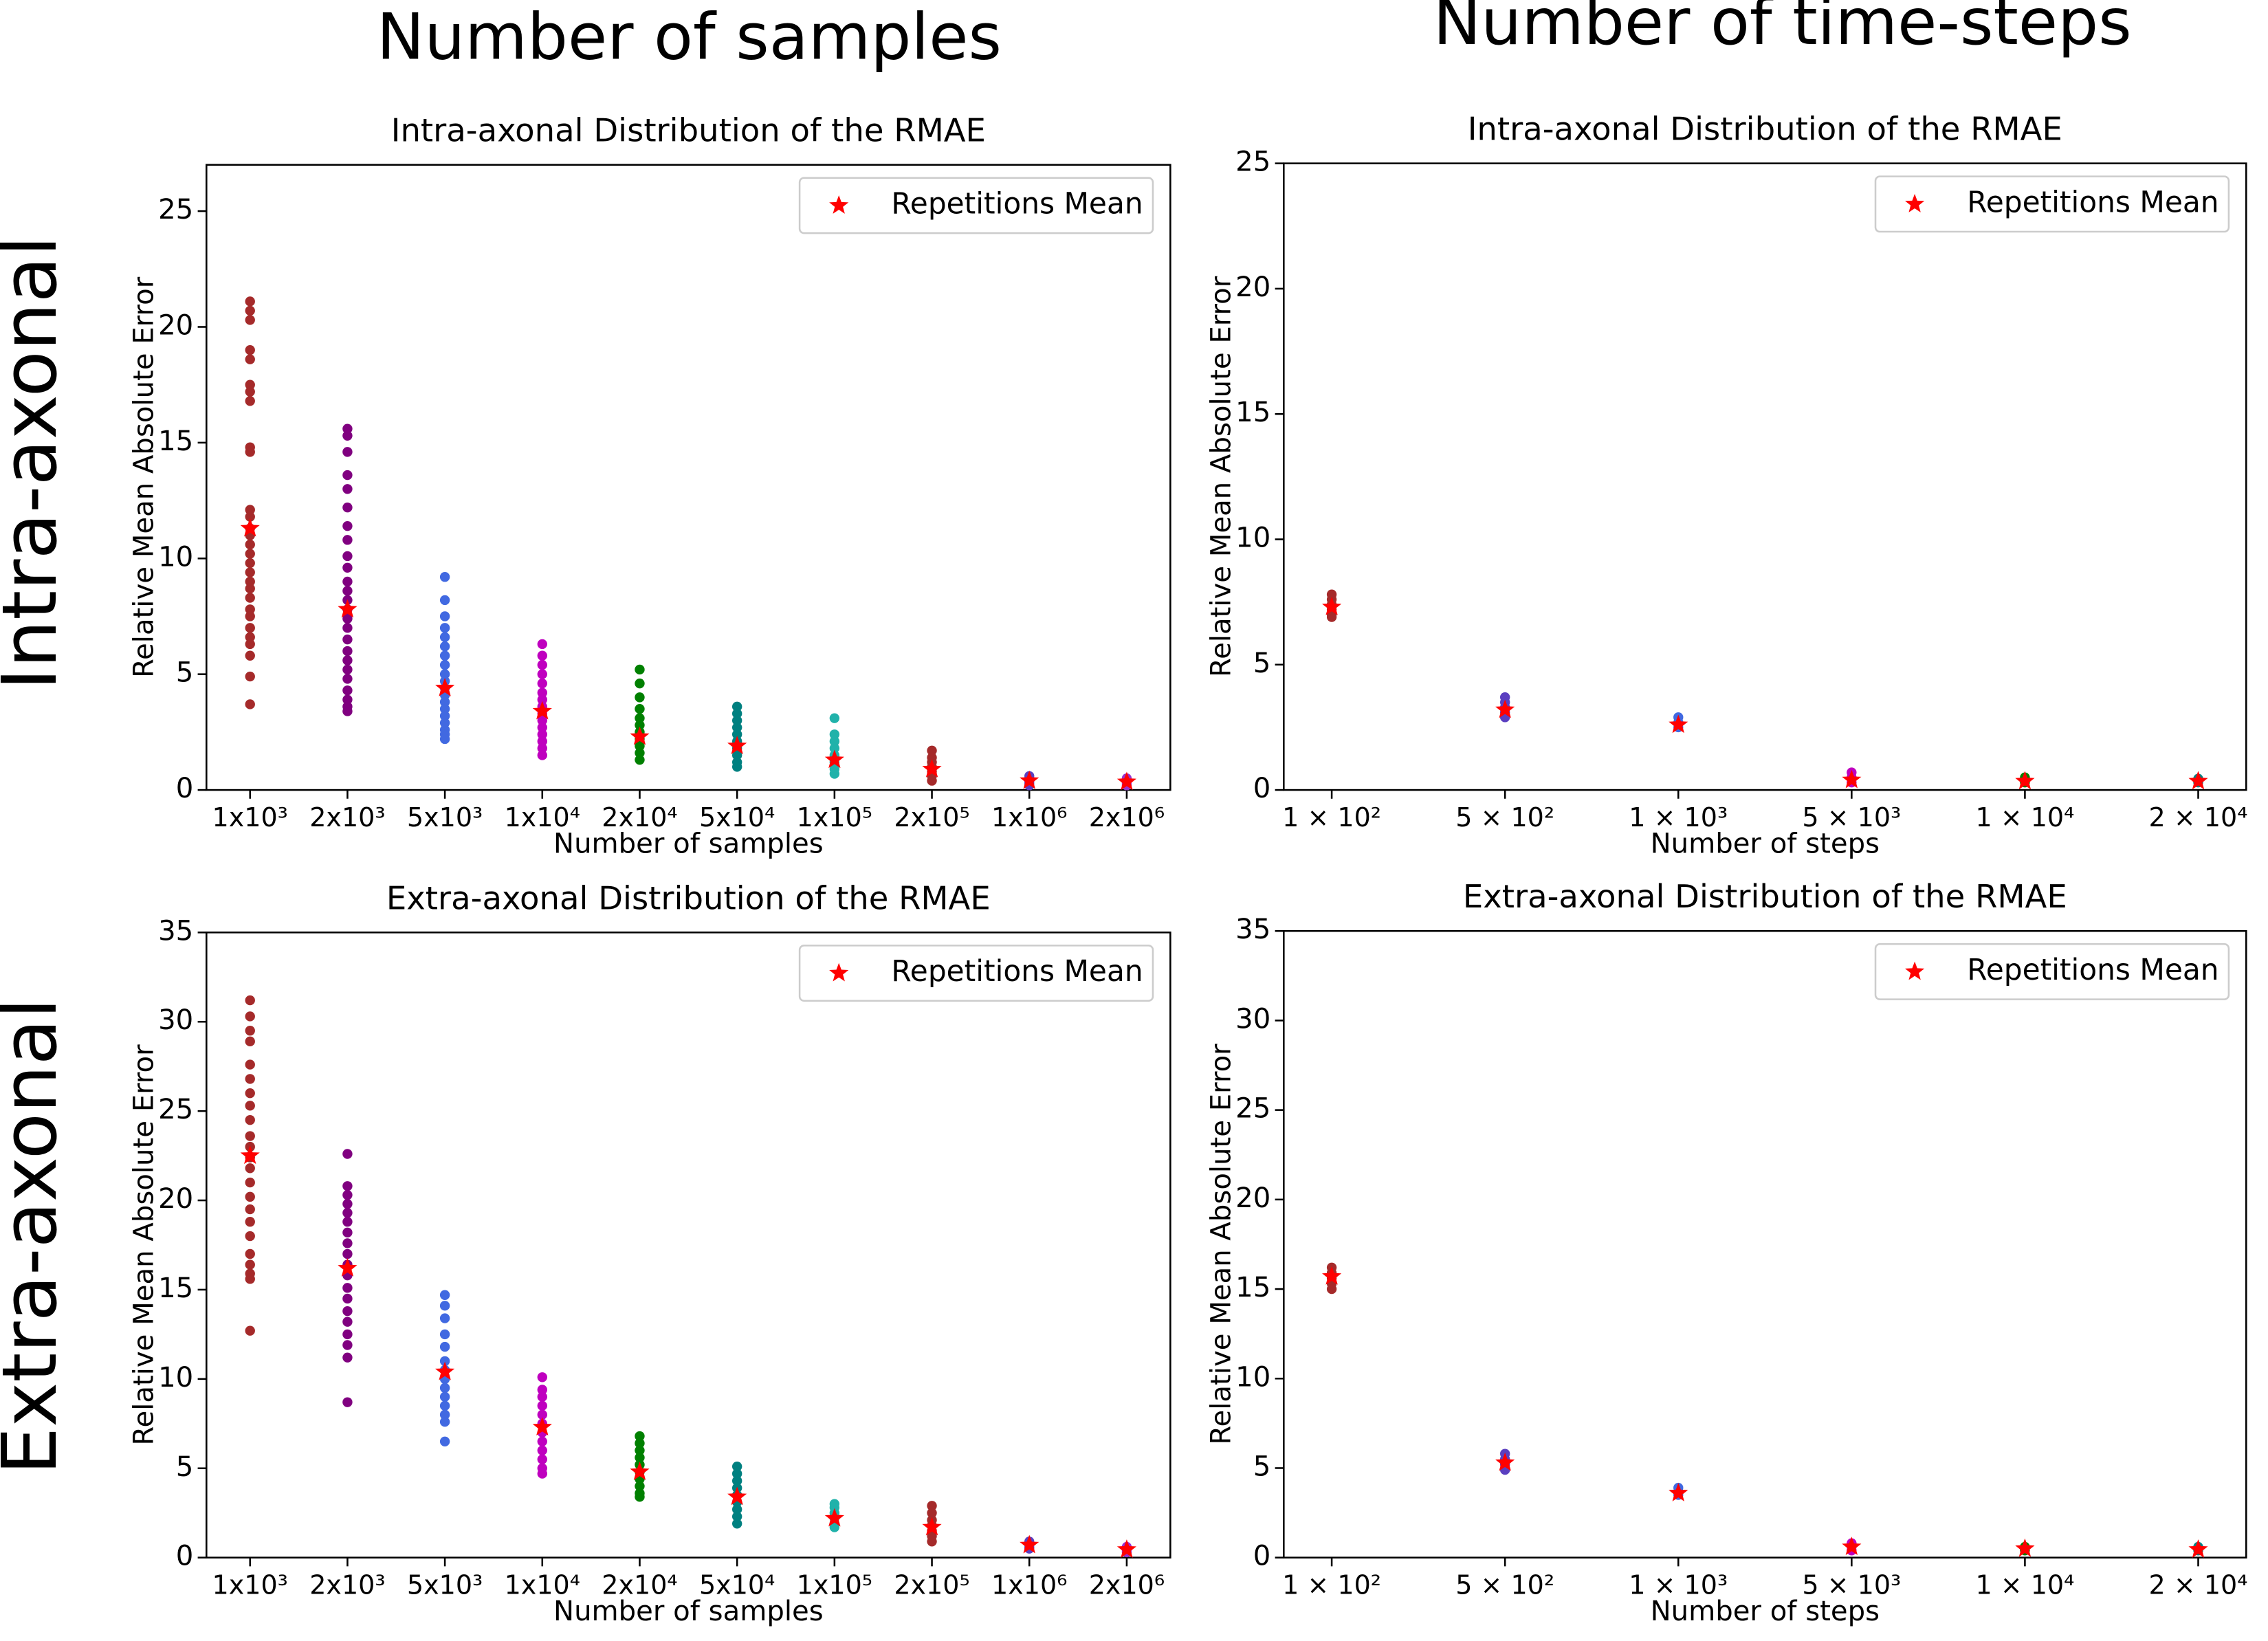 This screenshot has height=1641, width=2268. I want to click on legend-box, so click(2052, 971).